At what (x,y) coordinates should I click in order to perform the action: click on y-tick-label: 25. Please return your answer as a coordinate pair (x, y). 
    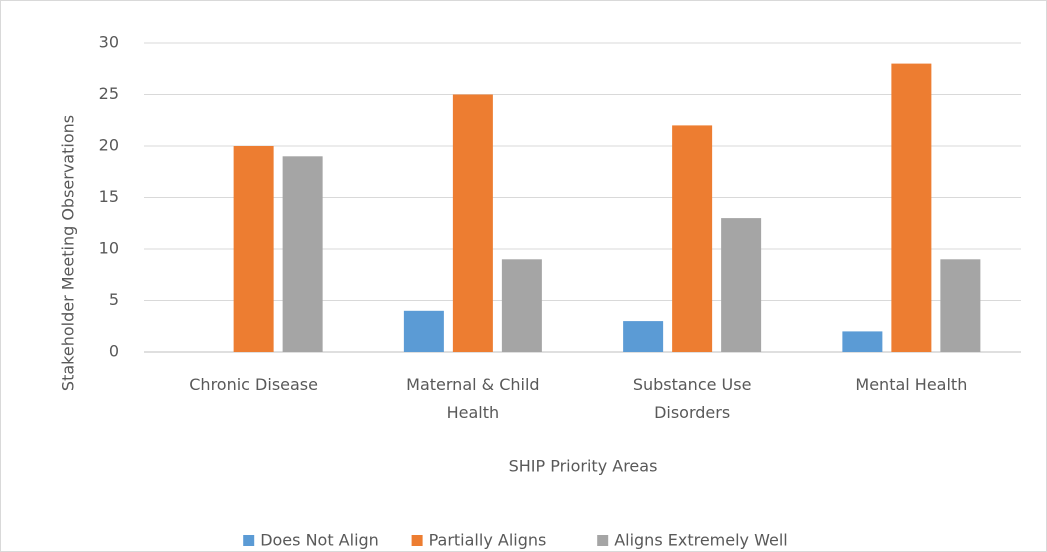
    Looking at the image, I should click on (109, 93).